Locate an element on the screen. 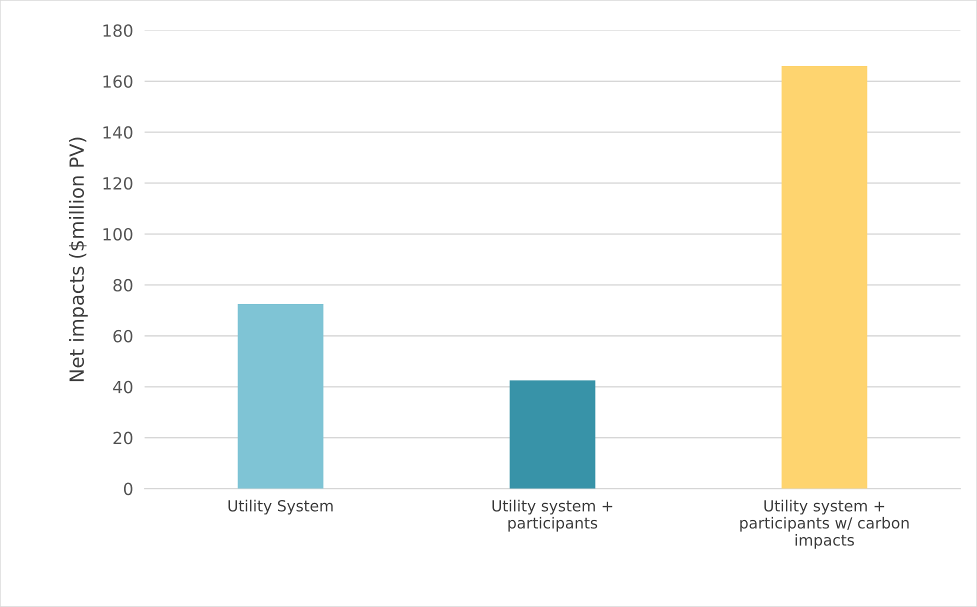 Image resolution: width=977 pixels, height=607 pixels. y-tick-label: 60 is located at coordinates (122, 336).